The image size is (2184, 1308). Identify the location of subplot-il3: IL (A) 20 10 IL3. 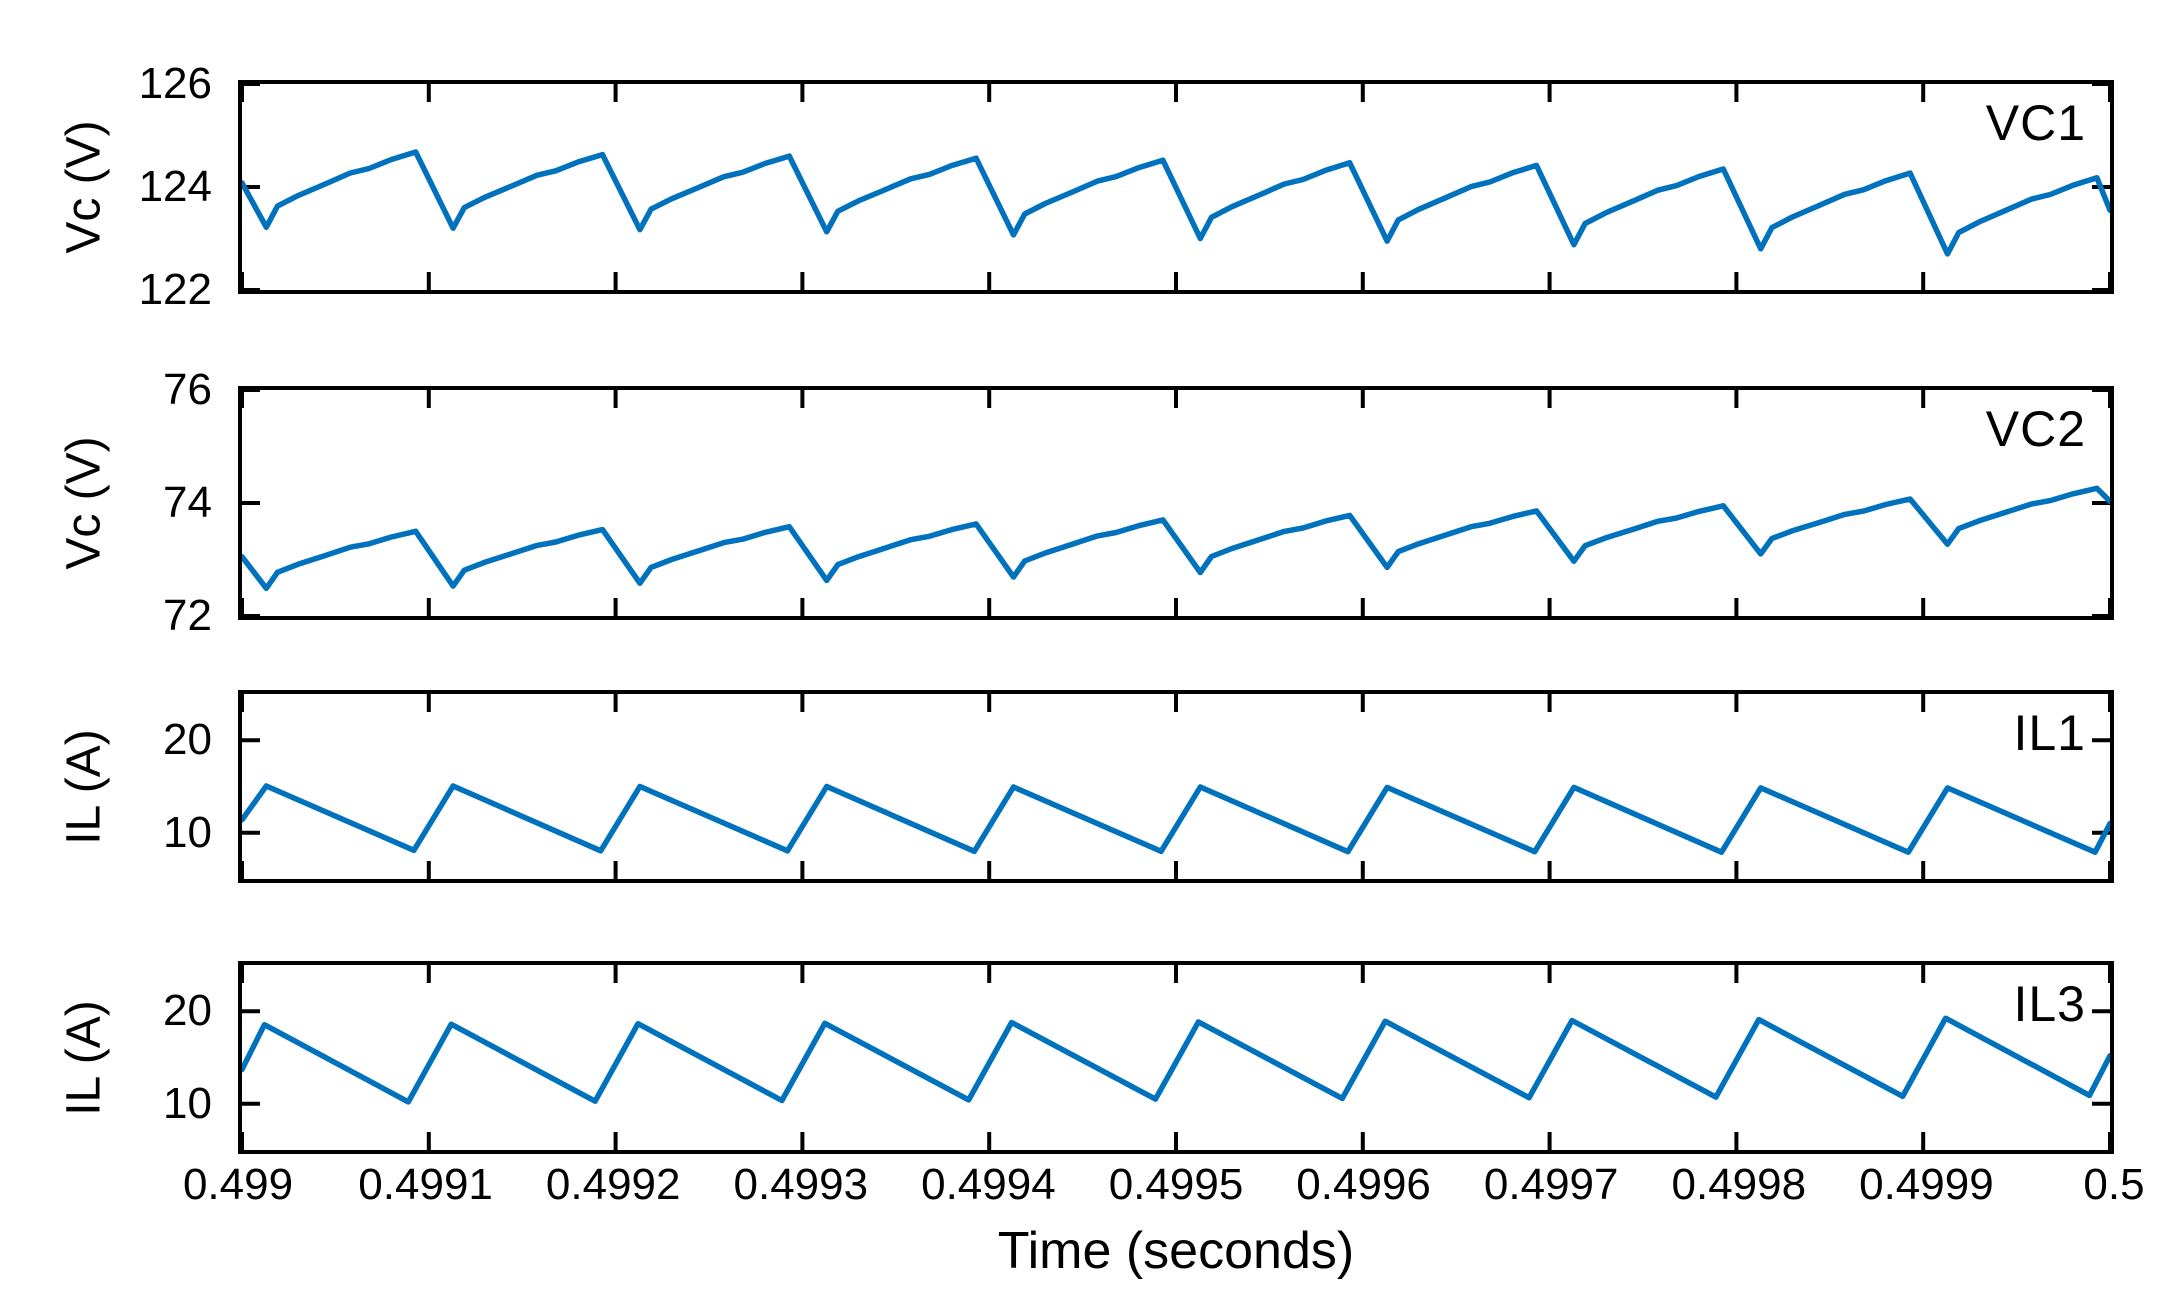
(1092, 1057).